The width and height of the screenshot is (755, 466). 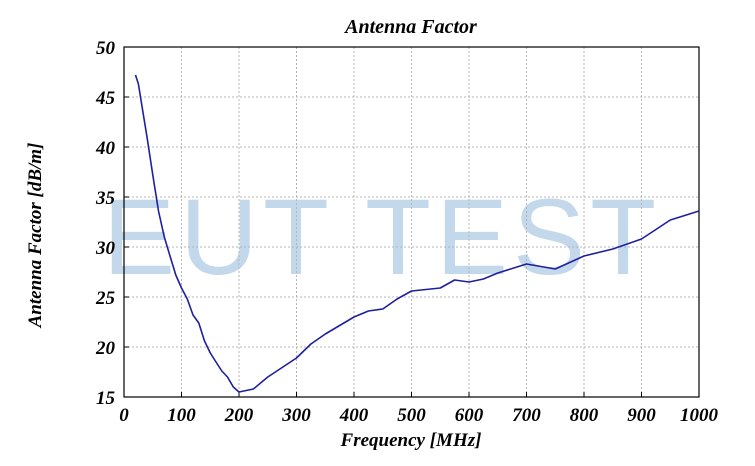 What do you see at coordinates (469, 415) in the screenshot?
I see `x-tick-label: 600` at bounding box center [469, 415].